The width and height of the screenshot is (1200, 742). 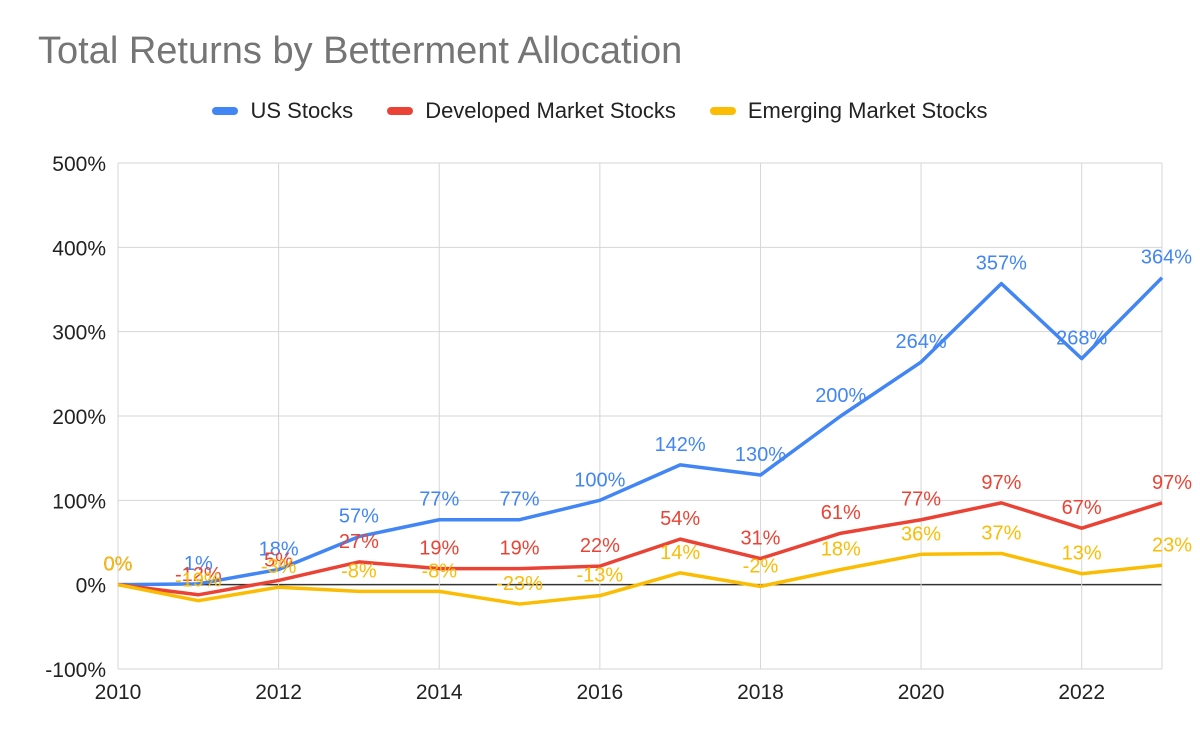 What do you see at coordinates (760, 455) in the screenshot?
I see `data-label: 130%` at bounding box center [760, 455].